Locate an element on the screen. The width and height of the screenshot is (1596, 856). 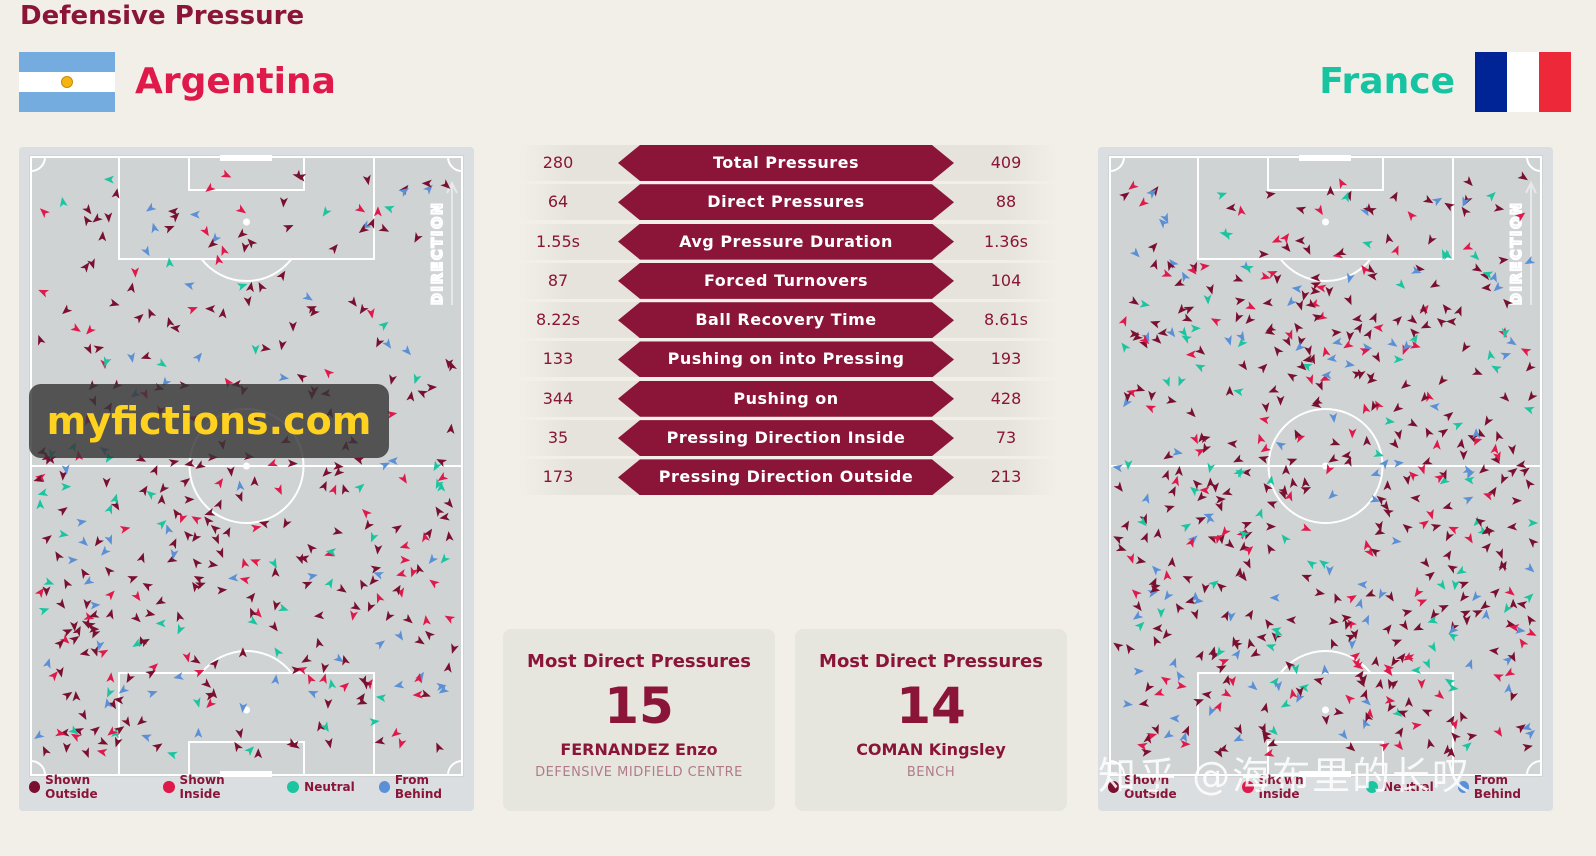
stat-value-left: 35 is located at coordinates (558, 438).